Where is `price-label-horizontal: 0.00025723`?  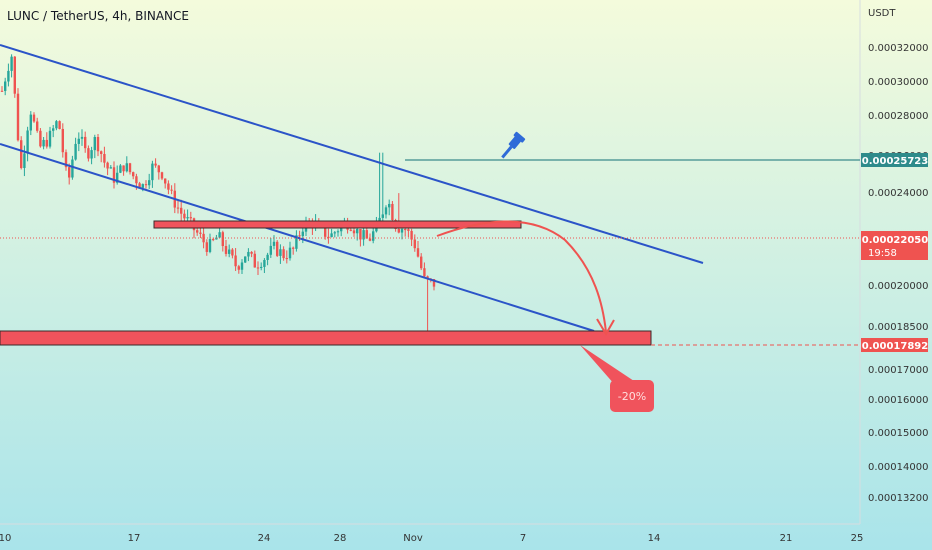 price-label-horizontal: 0.00025723 is located at coordinates (894, 160).